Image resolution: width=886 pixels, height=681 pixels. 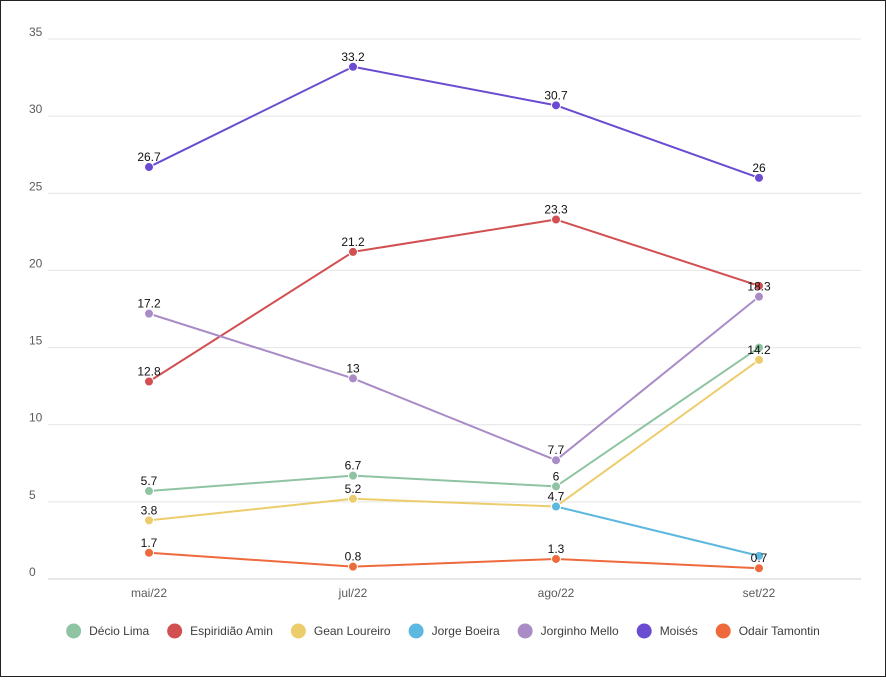 What do you see at coordinates (36, 109) in the screenshot?
I see `y-tick-label: 30` at bounding box center [36, 109].